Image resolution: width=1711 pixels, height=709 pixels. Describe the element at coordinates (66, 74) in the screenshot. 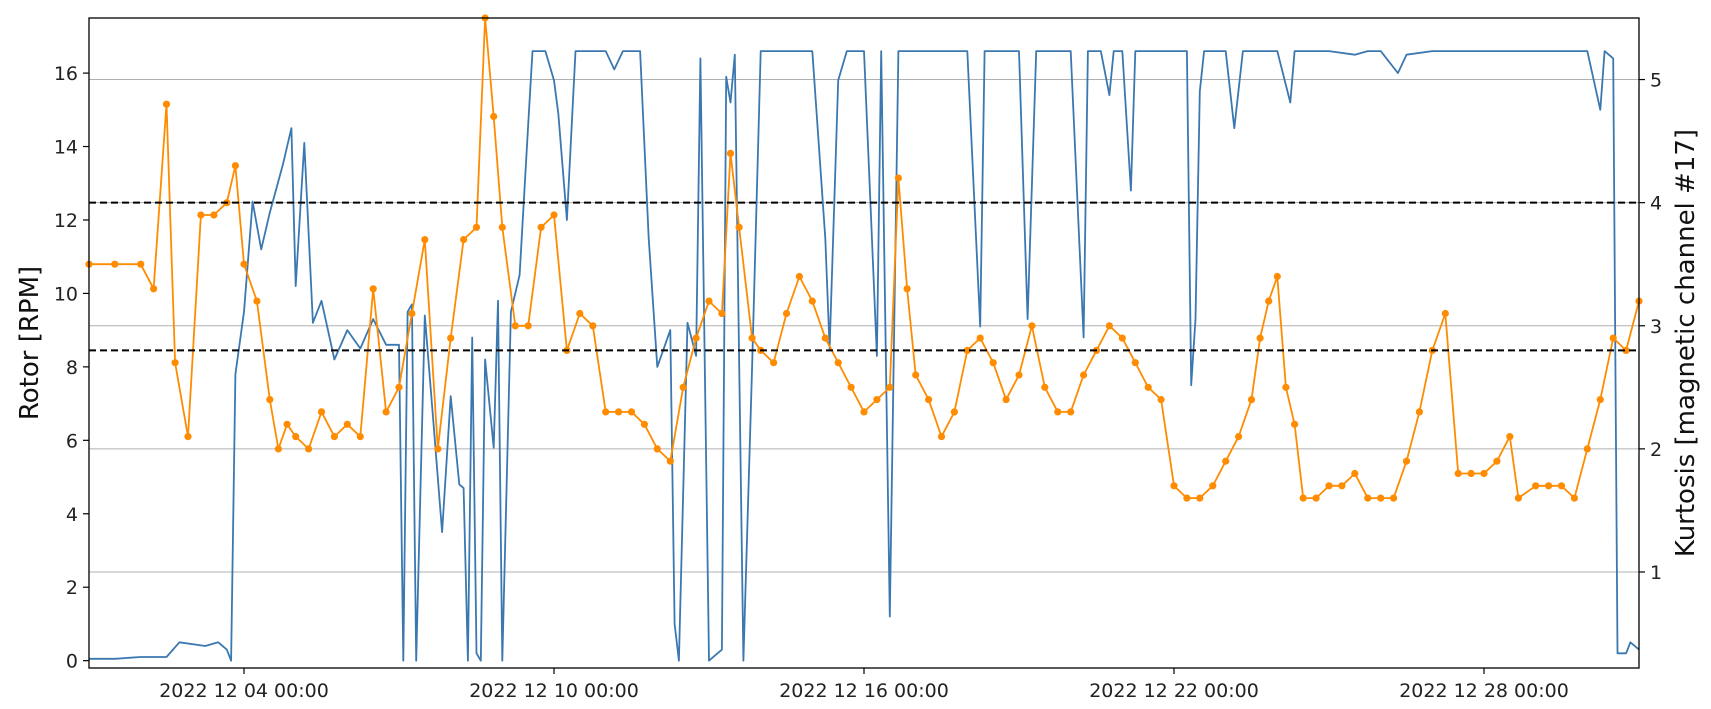

I see `y-tick-label-16: 16` at that location.